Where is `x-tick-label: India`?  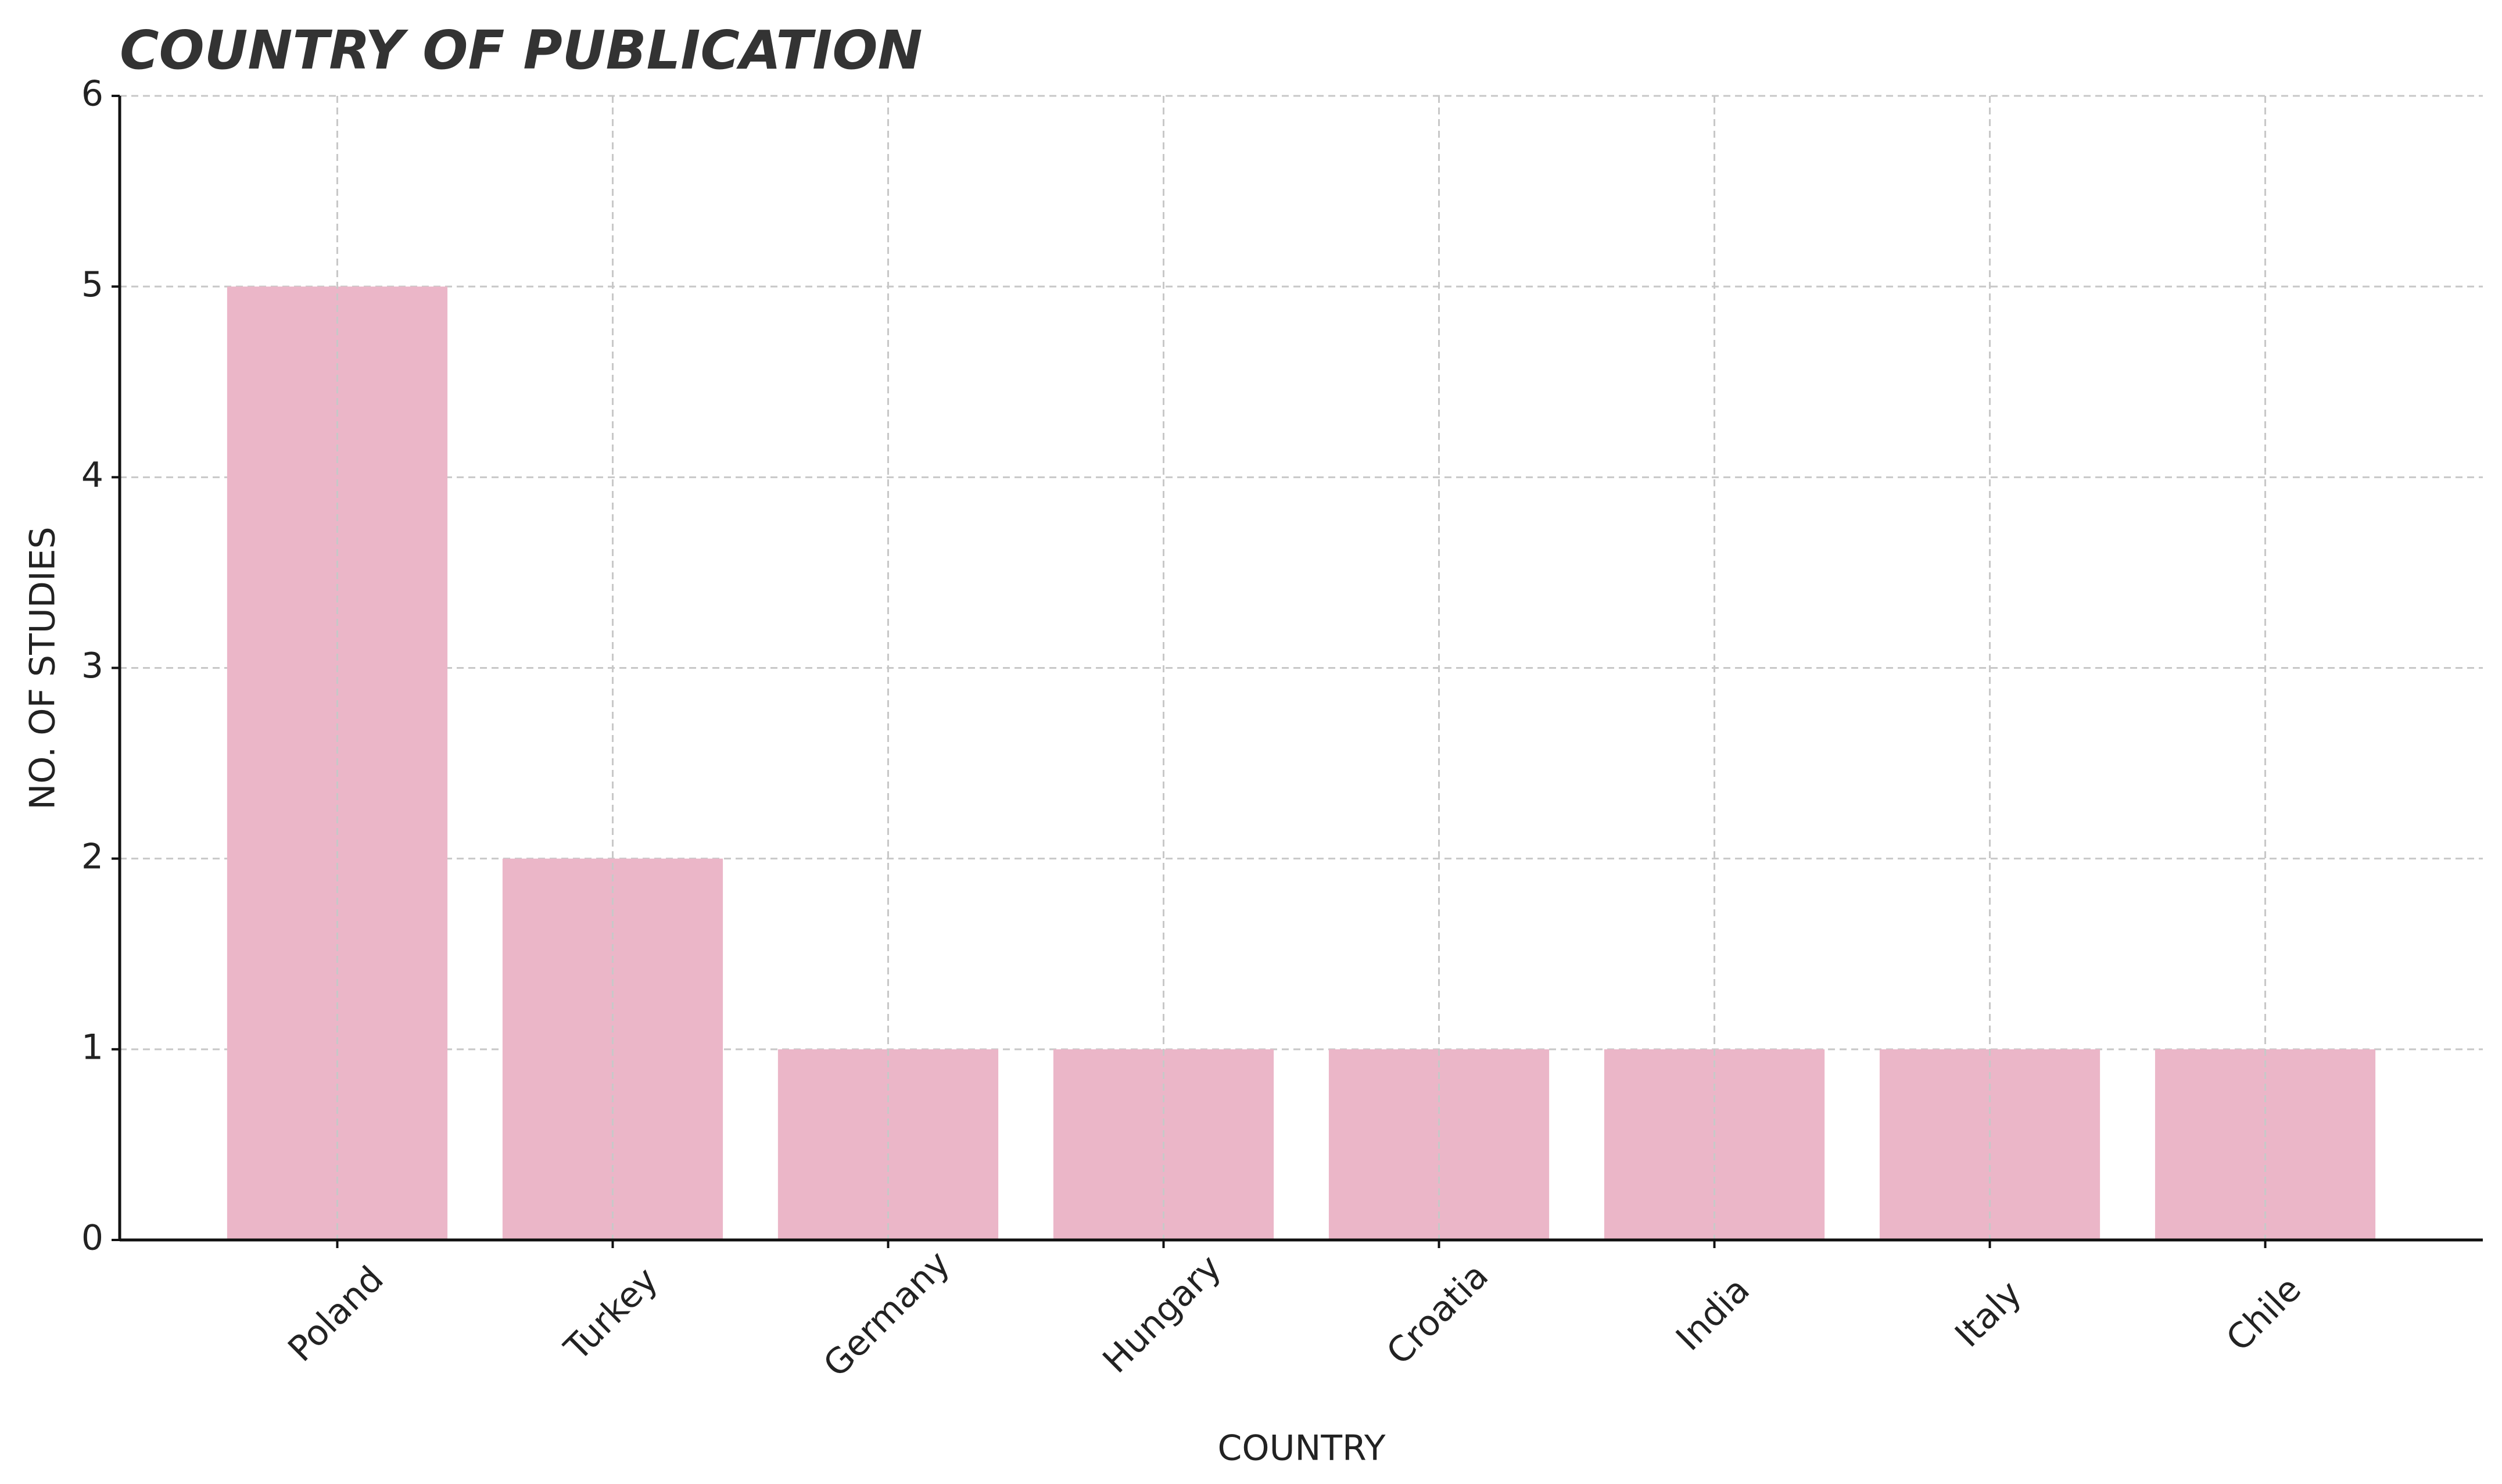
x-tick-label: India is located at coordinates (1713, 1314).